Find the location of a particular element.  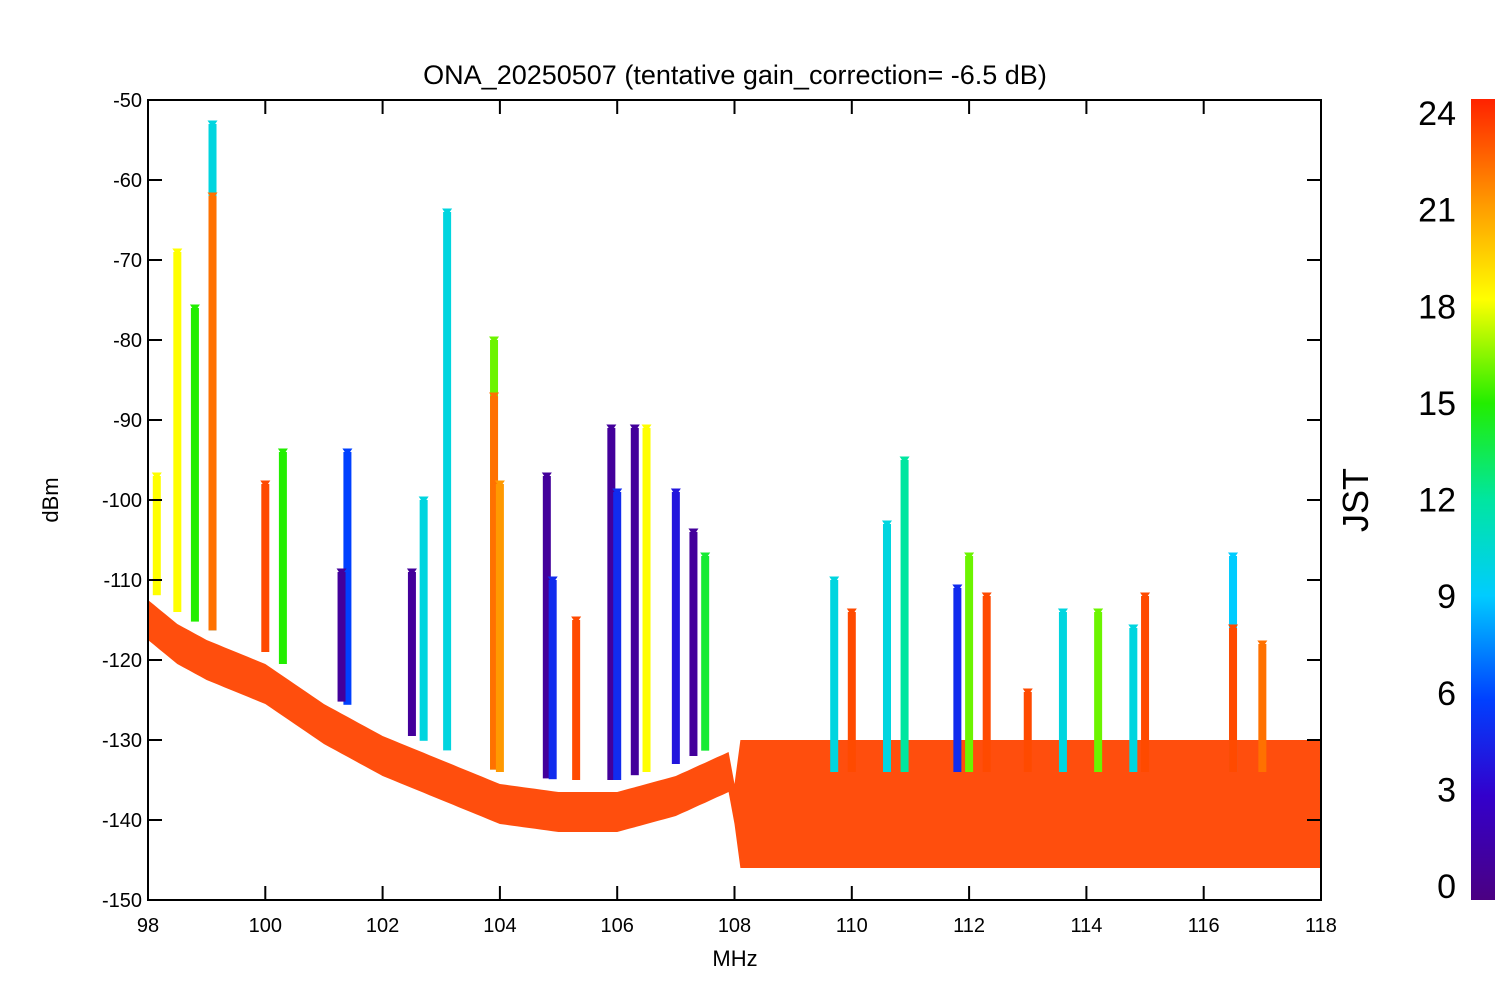

x-tick-label: 98 is located at coordinates (148, 926).